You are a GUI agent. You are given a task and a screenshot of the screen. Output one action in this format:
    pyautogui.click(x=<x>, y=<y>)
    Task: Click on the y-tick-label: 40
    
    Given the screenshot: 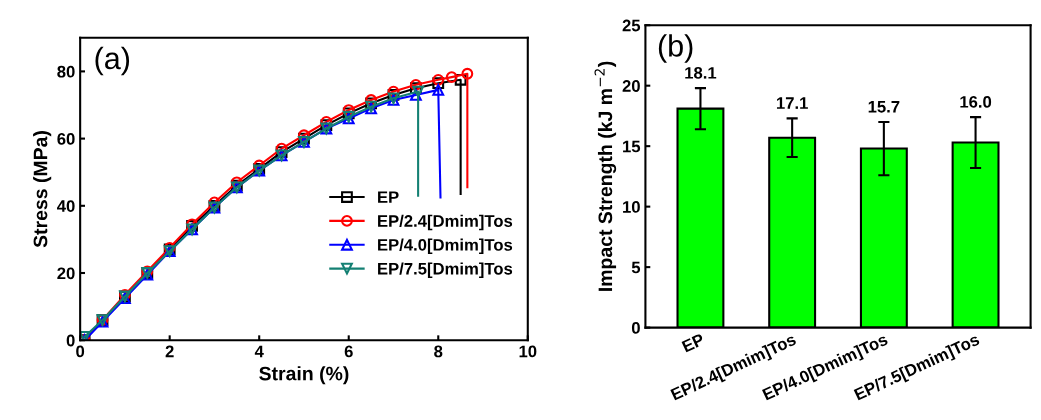 What is the action you would take?
    pyautogui.click(x=66, y=206)
    